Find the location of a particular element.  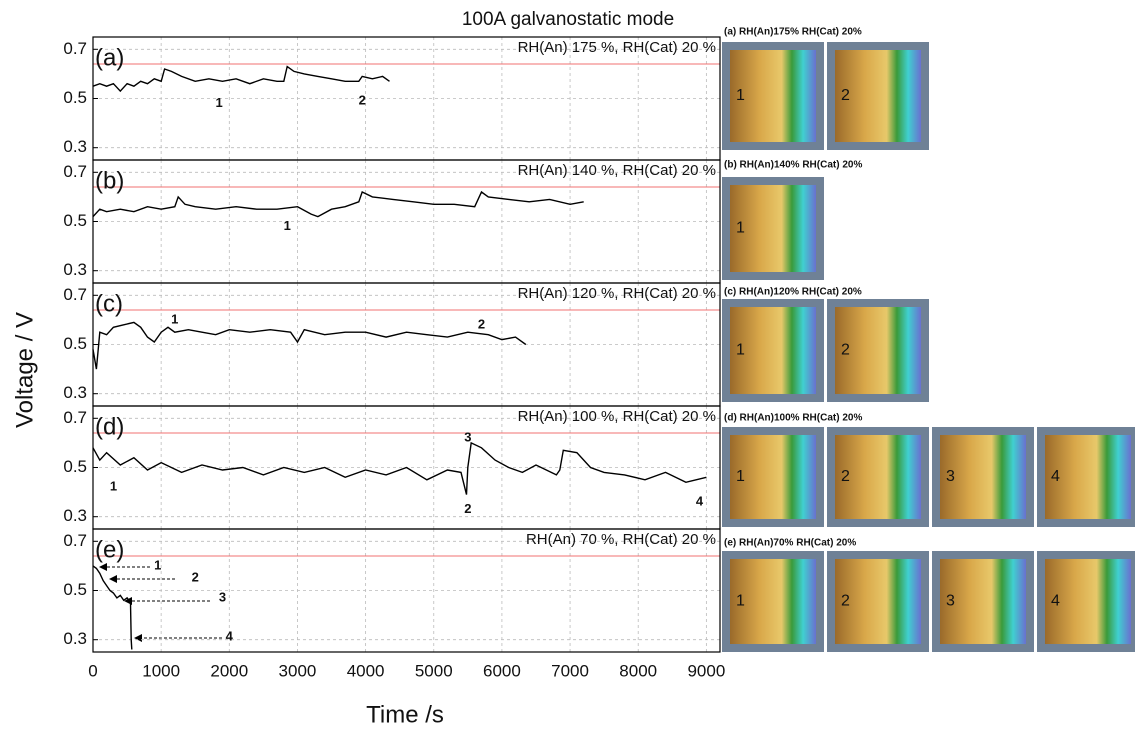

panel-subtitle: RH(An) 120 %, RH(Cat) 20 % is located at coordinates (617, 293).